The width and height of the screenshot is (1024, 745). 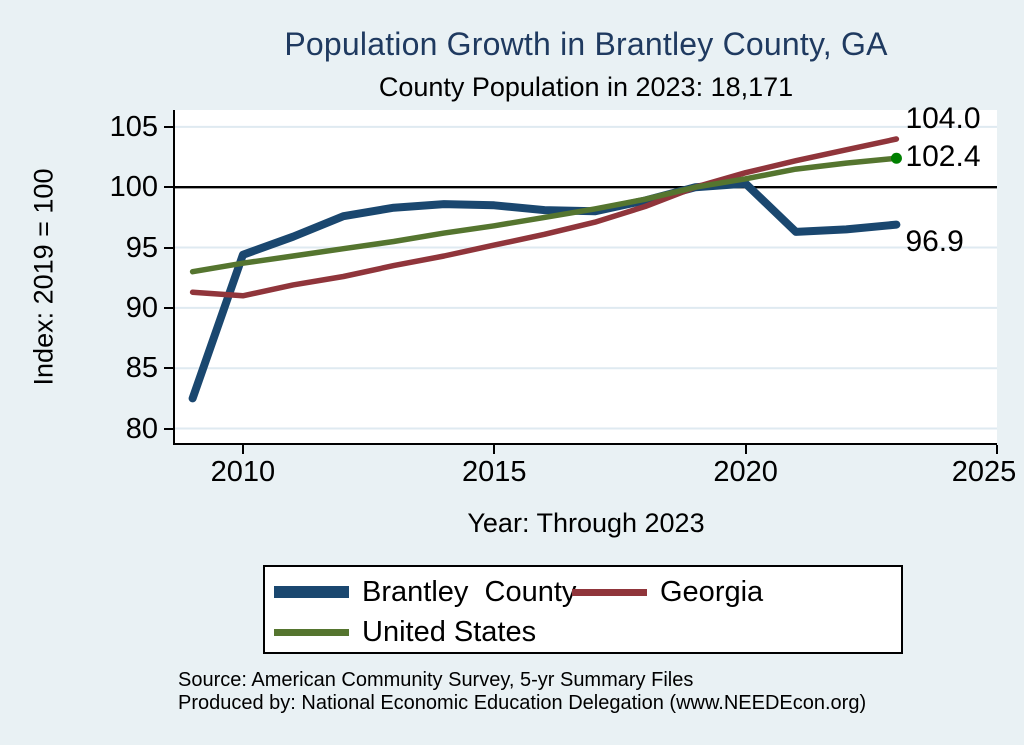 I want to click on legend-swatch-georgia, so click(x=609, y=592).